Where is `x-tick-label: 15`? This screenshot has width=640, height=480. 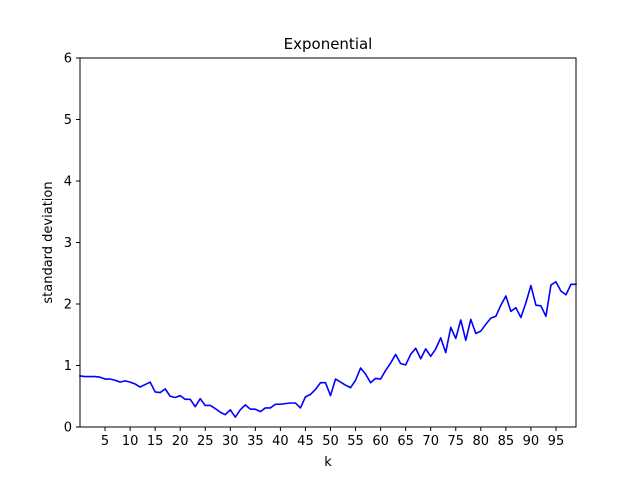 x-tick-label: 15 is located at coordinates (155, 441).